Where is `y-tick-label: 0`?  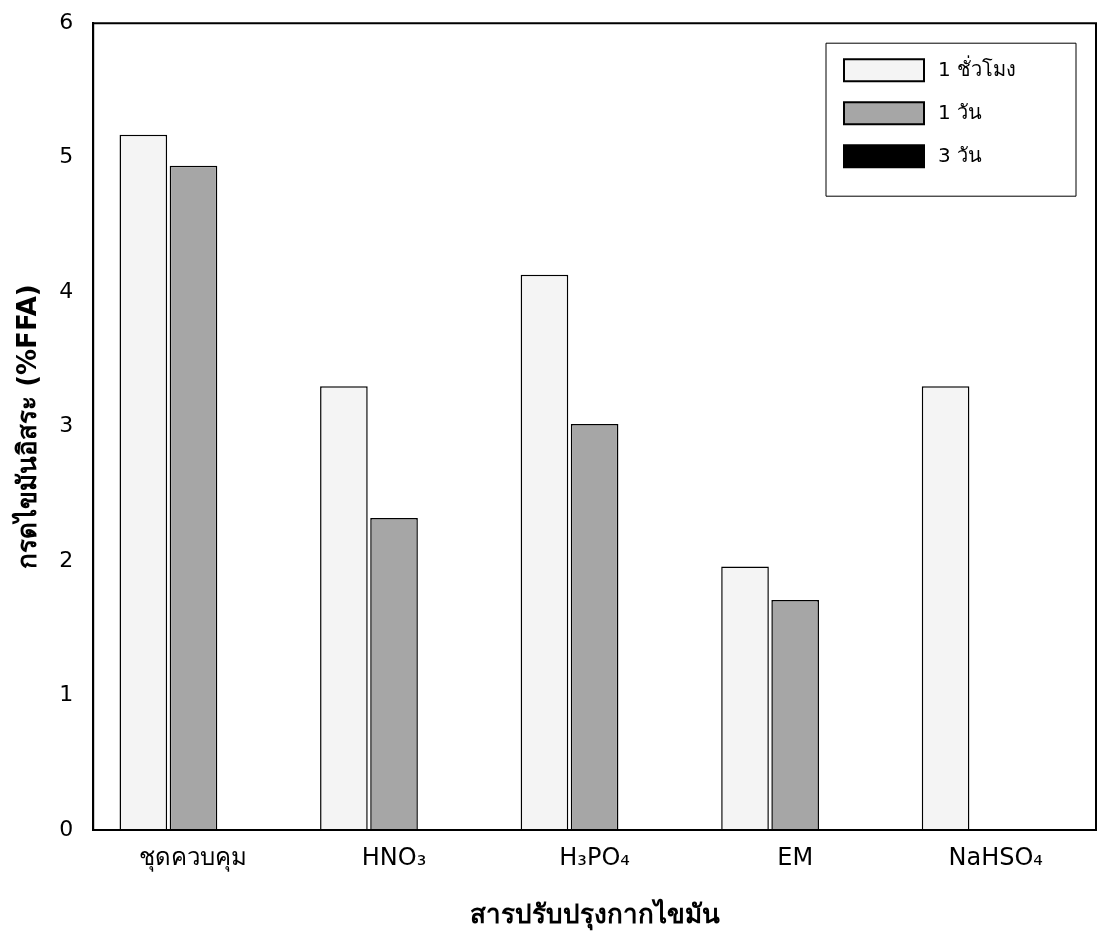 y-tick-label: 0 is located at coordinates (66, 828).